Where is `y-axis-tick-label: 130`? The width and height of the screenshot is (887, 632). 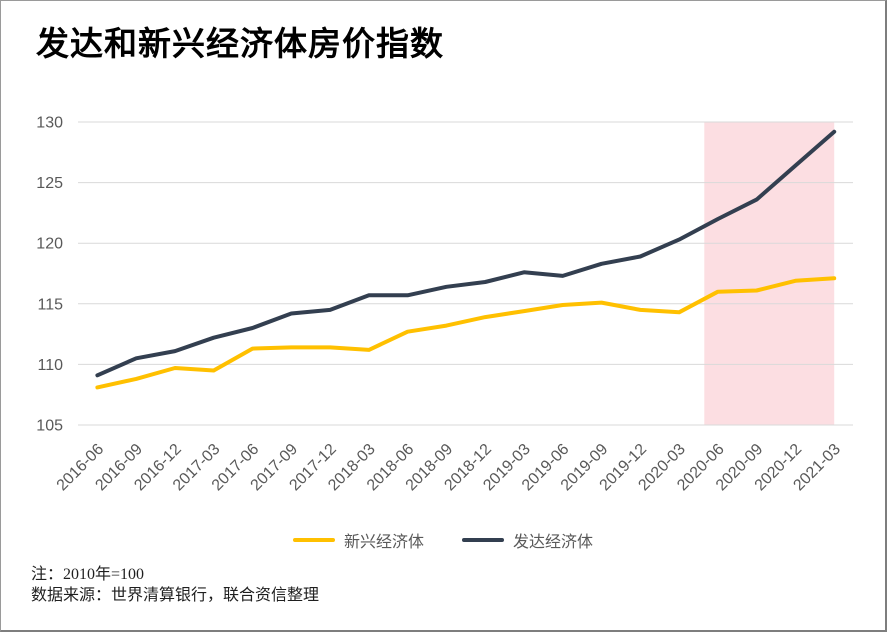 y-axis-tick-label: 130 is located at coordinates (49, 123).